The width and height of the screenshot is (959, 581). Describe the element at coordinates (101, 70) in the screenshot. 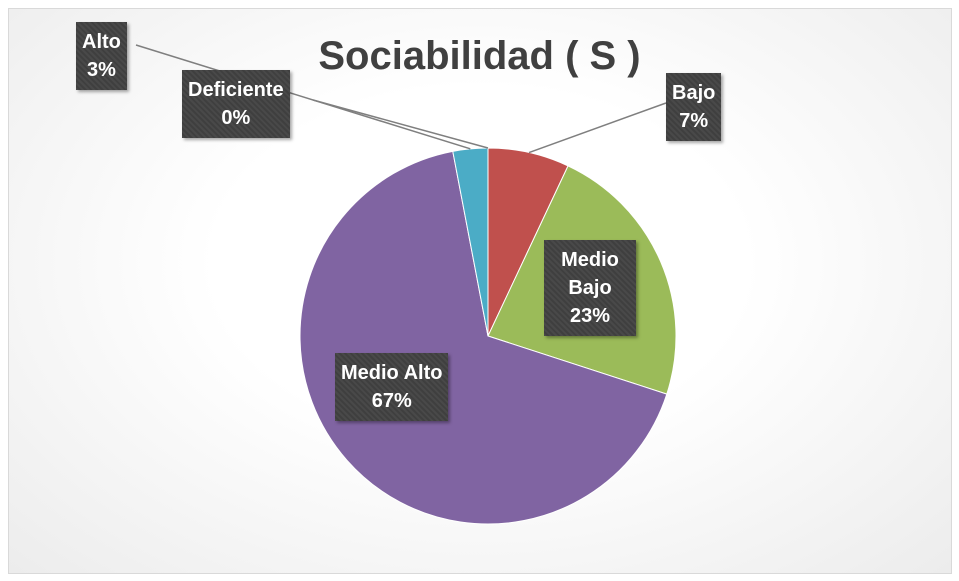

I see `label-value: 3%` at that location.